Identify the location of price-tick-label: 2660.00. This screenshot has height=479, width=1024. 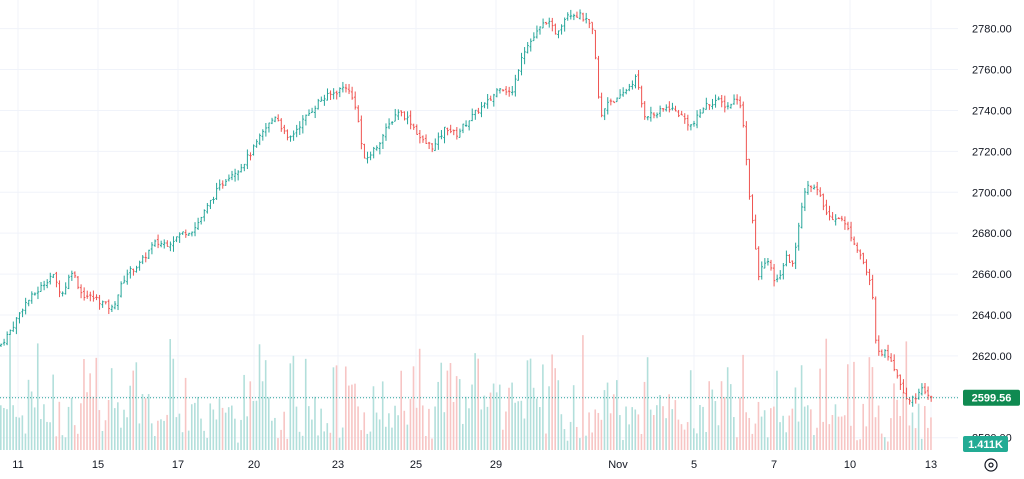
(992, 275).